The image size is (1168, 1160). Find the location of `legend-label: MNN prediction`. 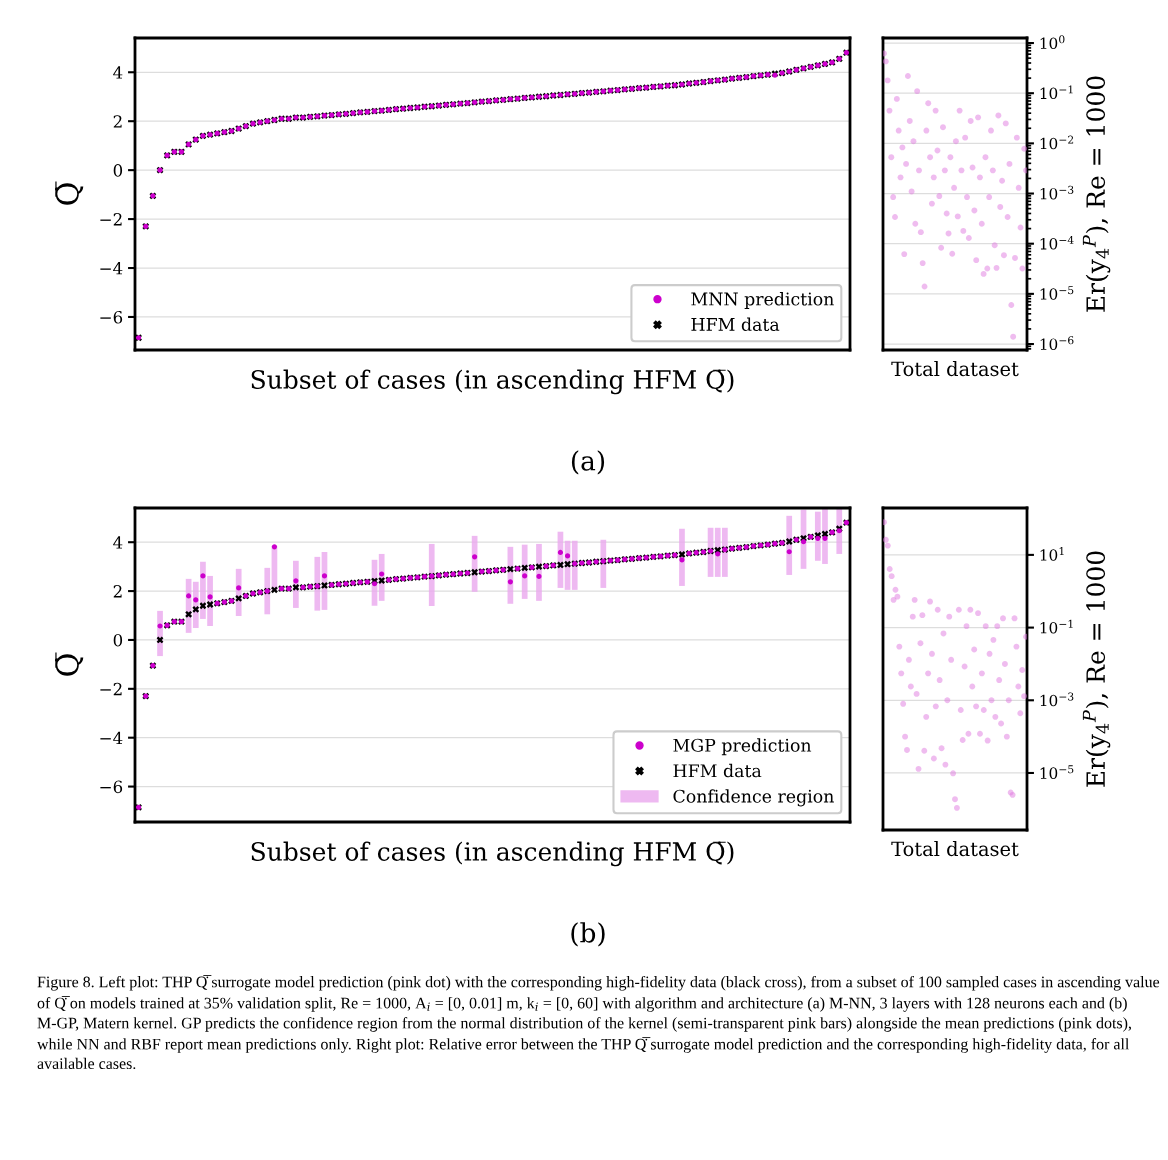

legend-label: MNN prediction is located at coordinates (762, 300).